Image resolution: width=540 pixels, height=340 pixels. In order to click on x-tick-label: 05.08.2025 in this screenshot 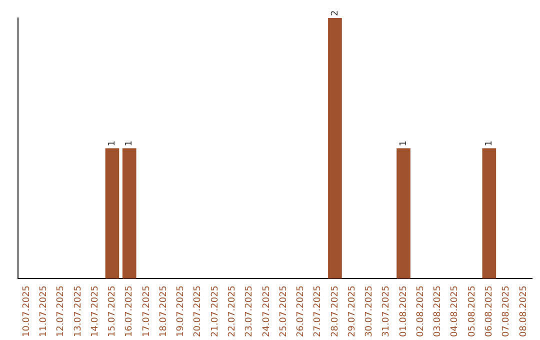, I will do `click(472, 311)`.